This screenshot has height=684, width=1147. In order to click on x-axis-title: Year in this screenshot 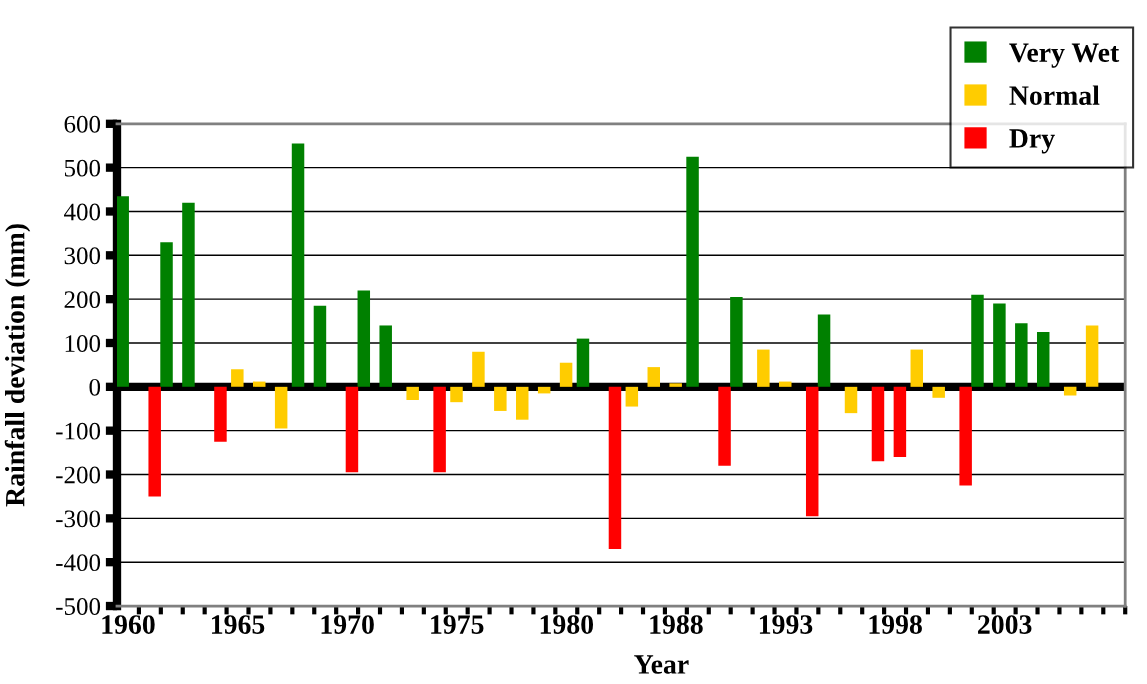, I will do `click(661, 664)`.